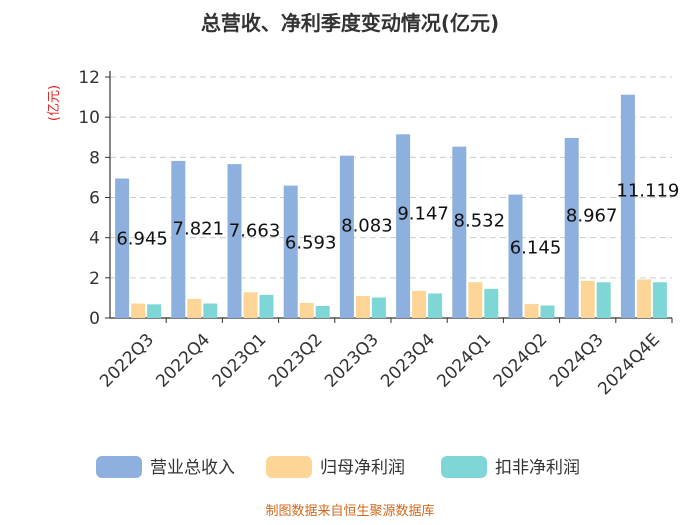 The width and height of the screenshot is (700, 525). Describe the element at coordinates (54, 103) in the screenshot. I see `y-axis-unit-label: (亿元)` at that location.